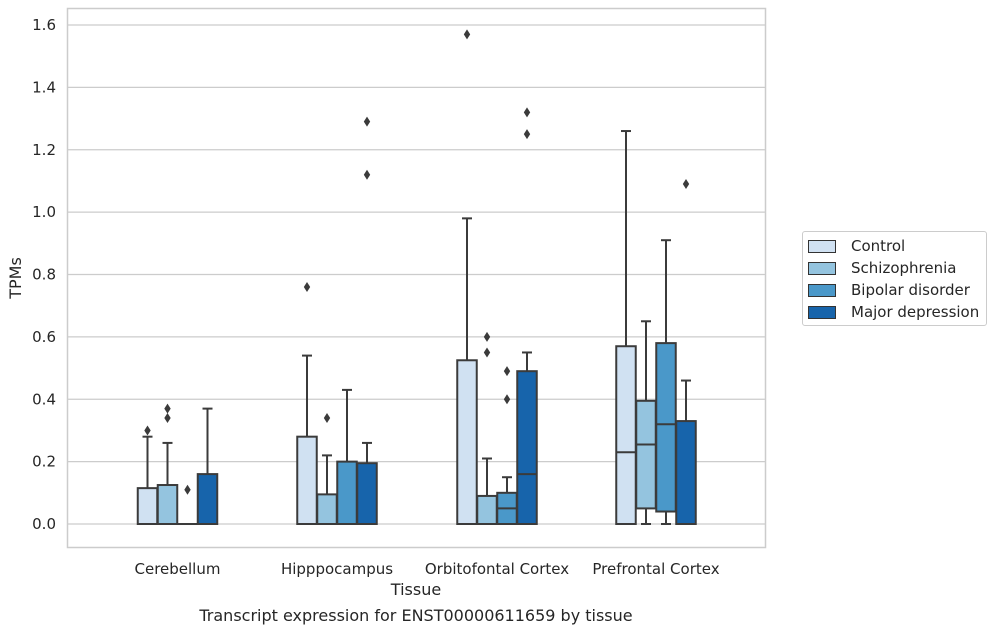  I want to click on x-tick-label: Hipppocampus, so click(337, 569).